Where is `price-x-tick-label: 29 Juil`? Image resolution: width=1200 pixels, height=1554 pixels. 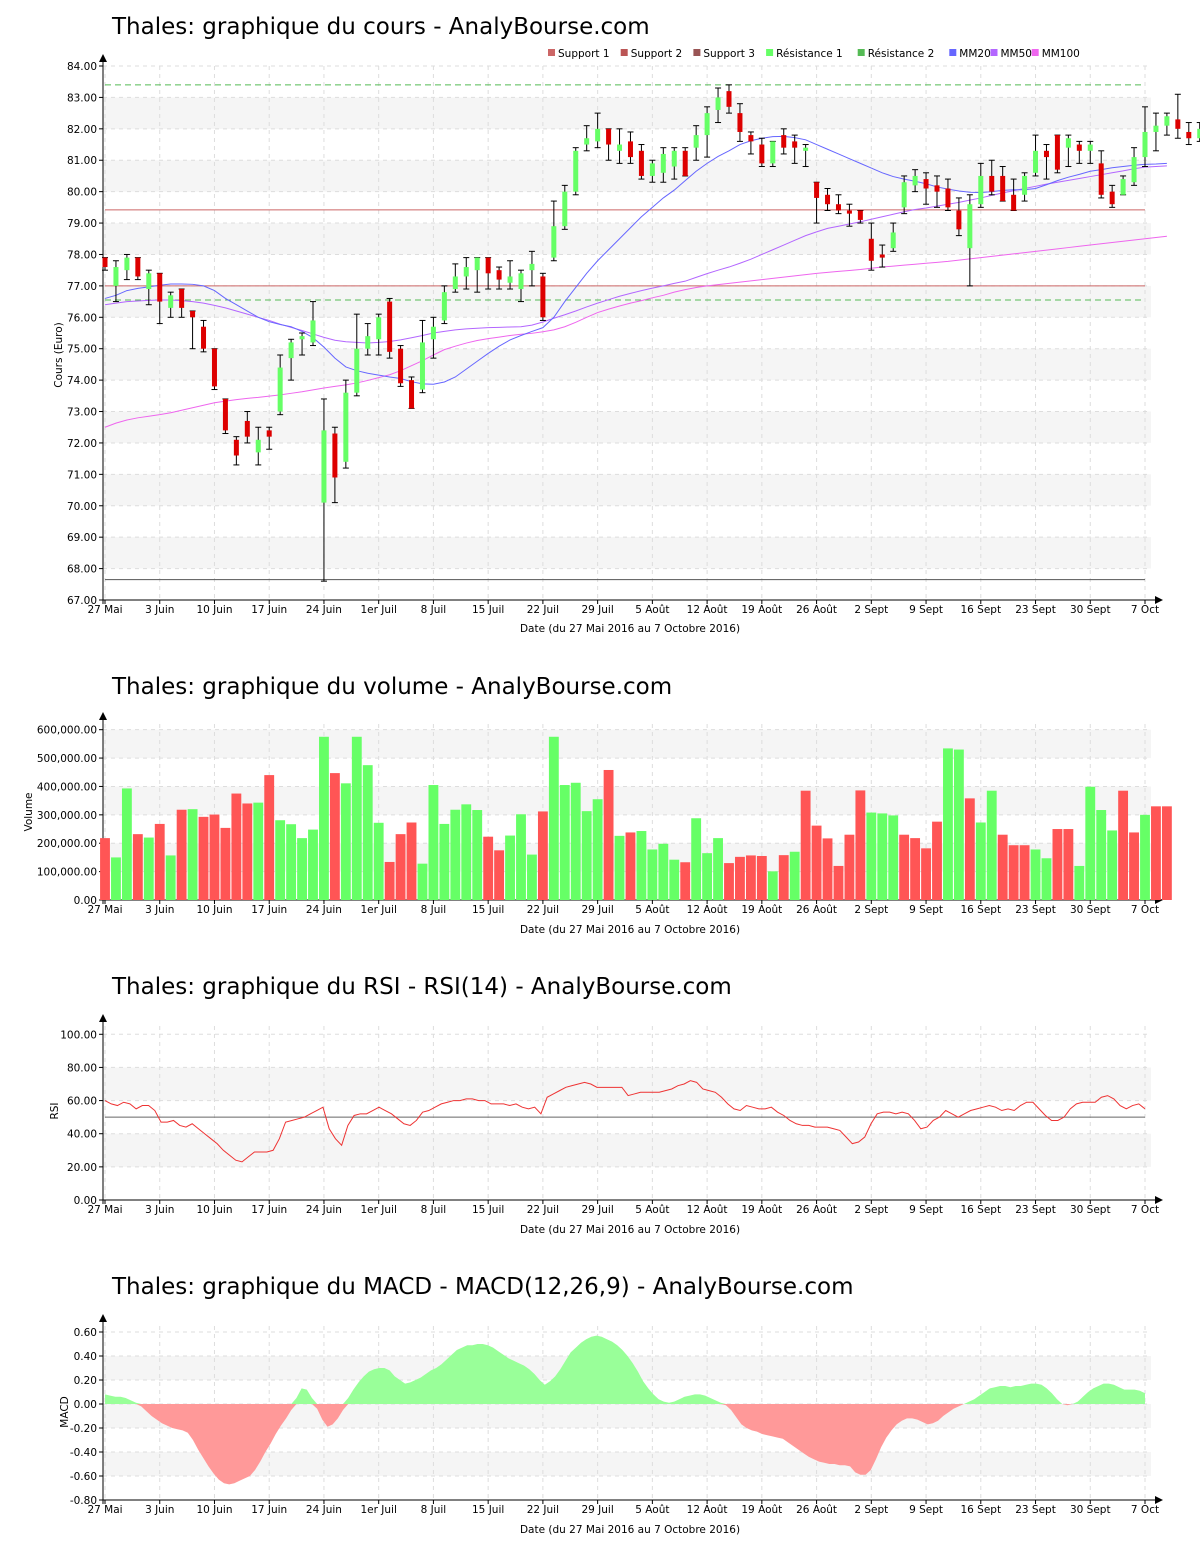 price-x-tick-label: 29 Juil is located at coordinates (597, 610).